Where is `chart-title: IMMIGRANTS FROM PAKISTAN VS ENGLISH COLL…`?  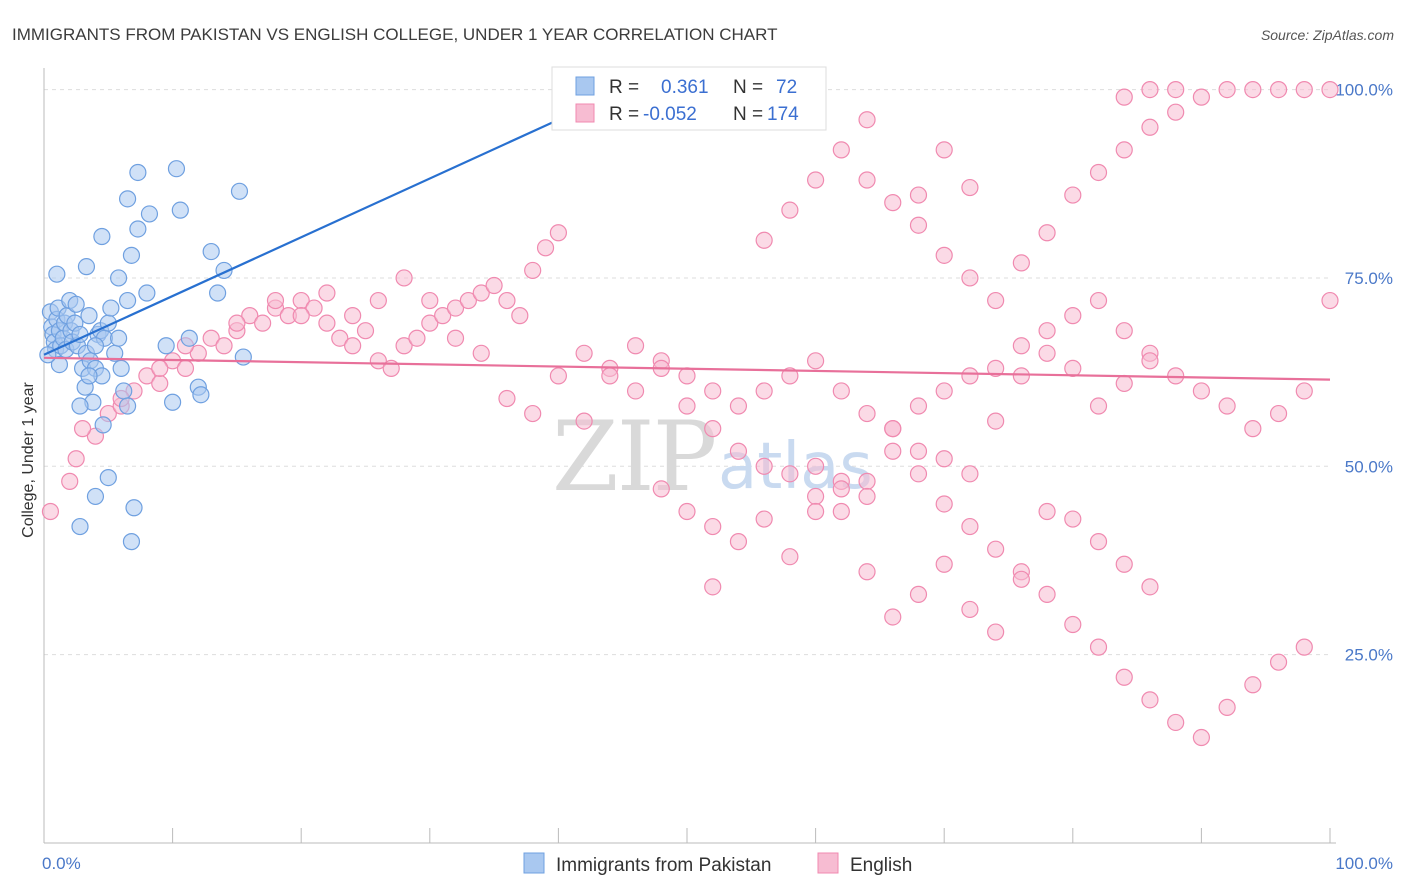 chart-title: IMMIGRANTS FROM PAKISTAN VS ENGLISH COLL… is located at coordinates (394, 34).